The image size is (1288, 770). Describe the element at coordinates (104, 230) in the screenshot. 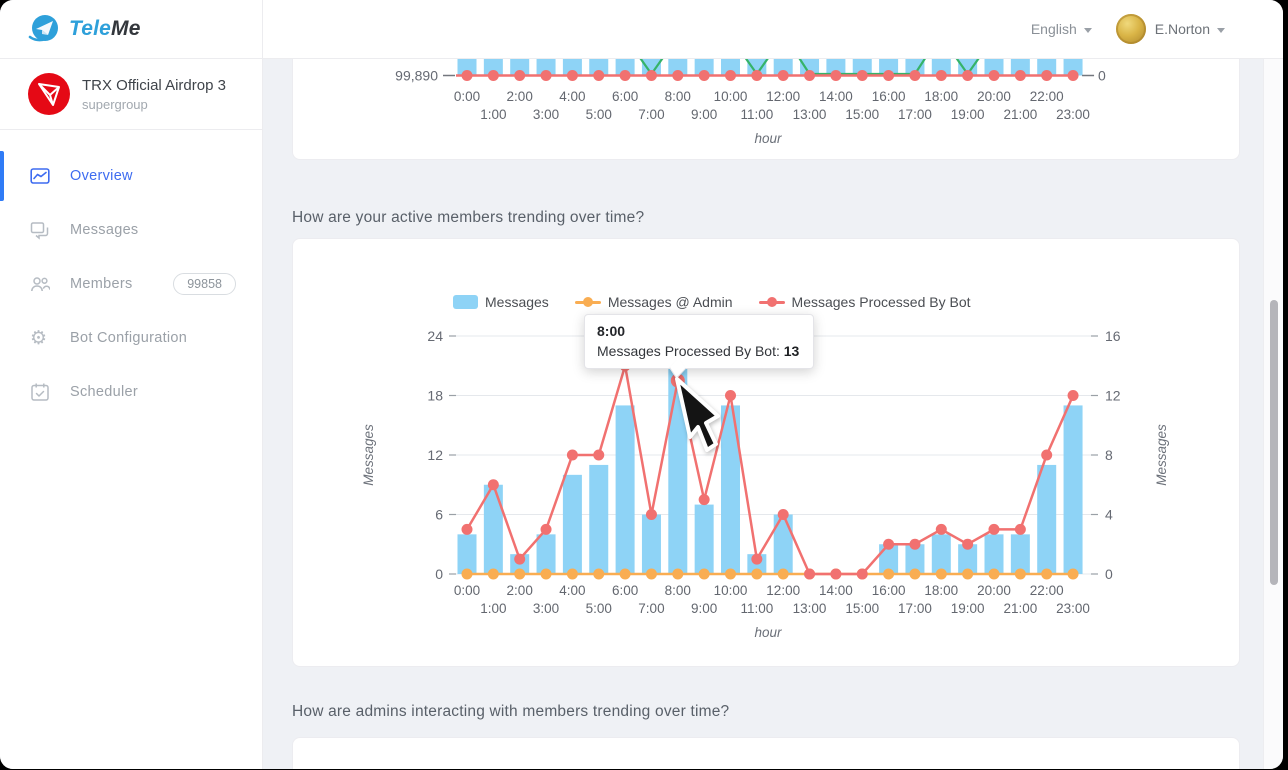

I see `sidebar-item-label: Messages` at that location.